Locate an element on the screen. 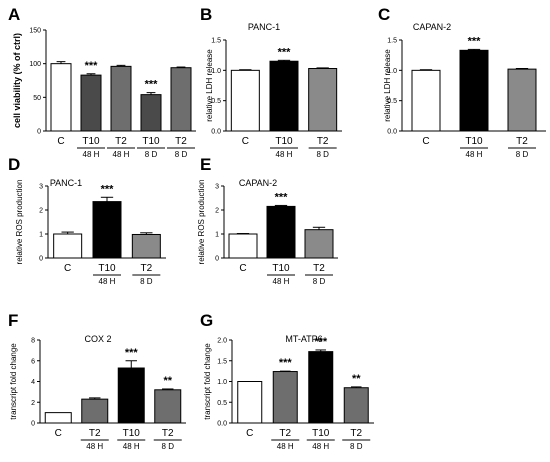 Image resolution: width=550 pixels, height=462 pixels. y-tick-label-e-3: 3 is located at coordinates (217, 187).